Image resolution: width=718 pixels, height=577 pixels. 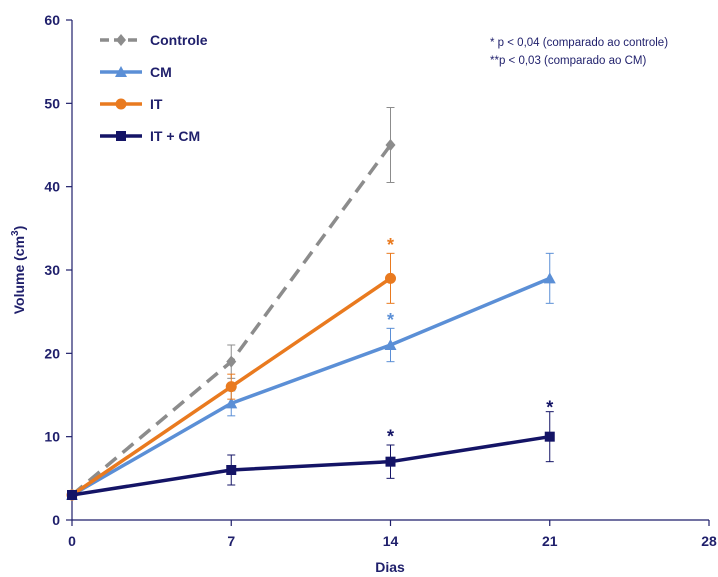 I want to click on legend-label: IT + CM, so click(x=175, y=136).